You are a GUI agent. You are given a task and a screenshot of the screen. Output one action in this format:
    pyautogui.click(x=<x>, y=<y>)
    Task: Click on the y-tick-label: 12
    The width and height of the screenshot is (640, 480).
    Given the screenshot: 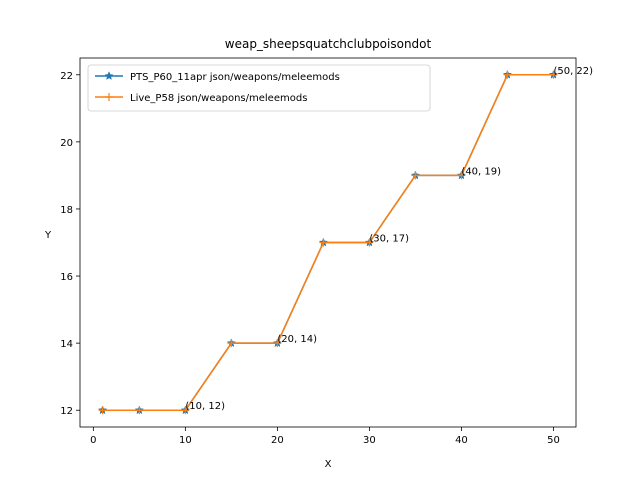 What is the action you would take?
    pyautogui.click(x=66, y=411)
    